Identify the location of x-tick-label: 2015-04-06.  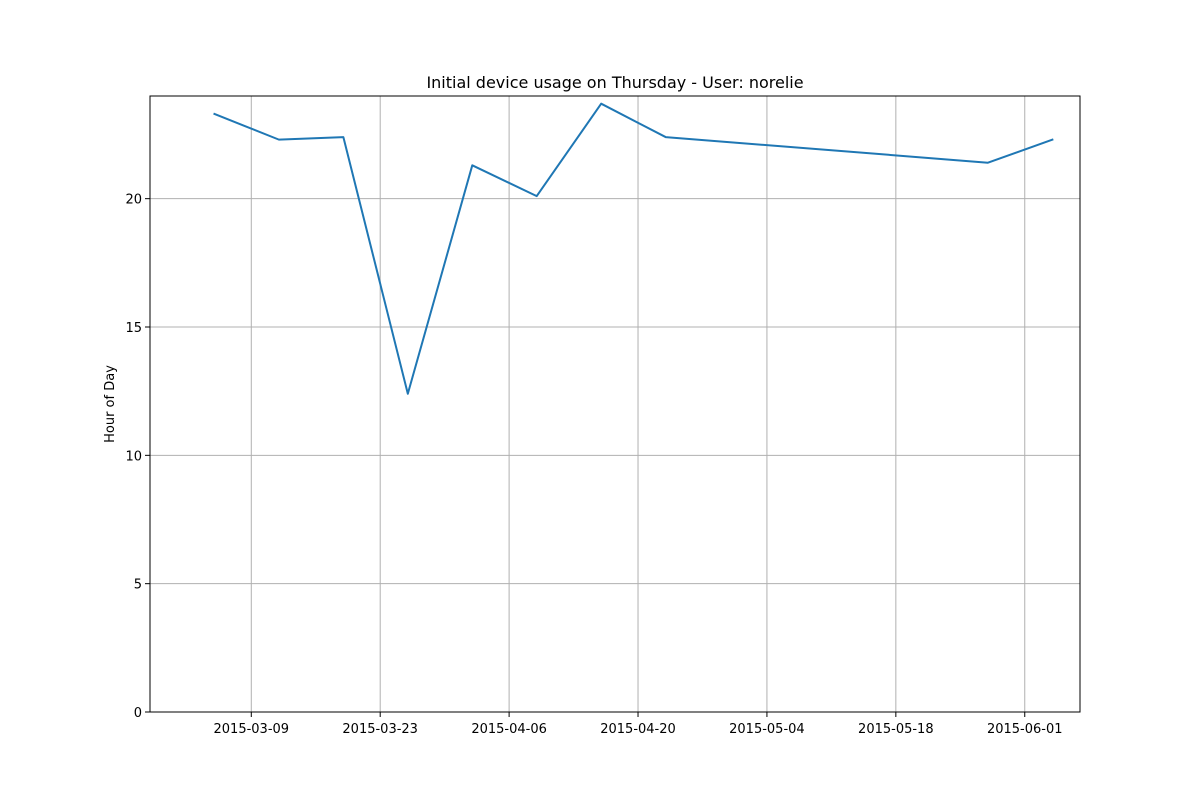
(509, 729).